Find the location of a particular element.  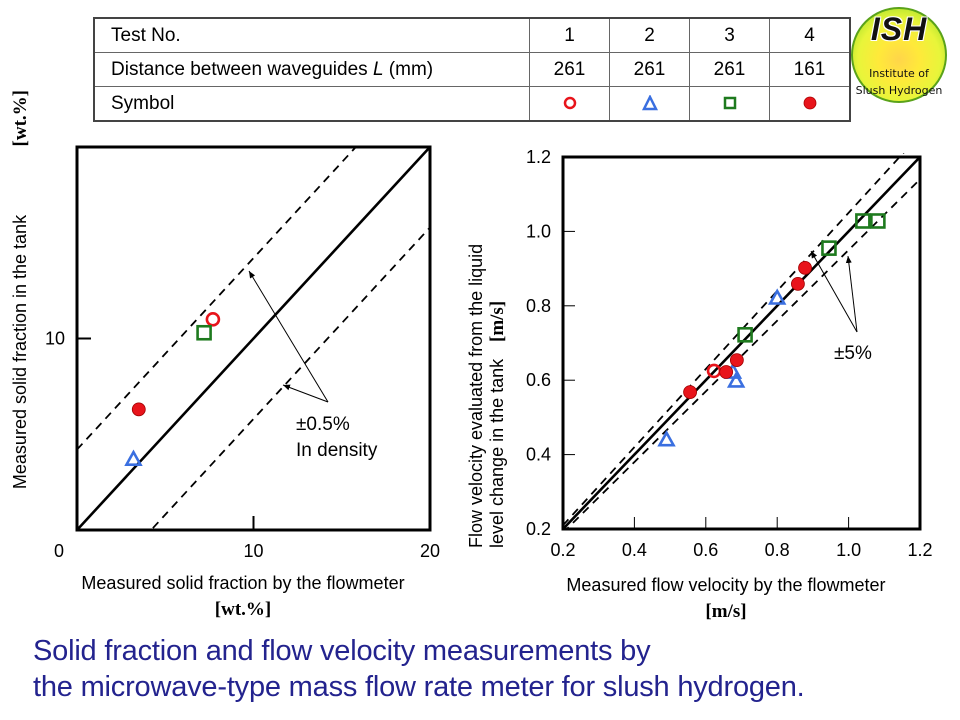

right-x-tick-label: 1.0 is located at coordinates (848, 550).